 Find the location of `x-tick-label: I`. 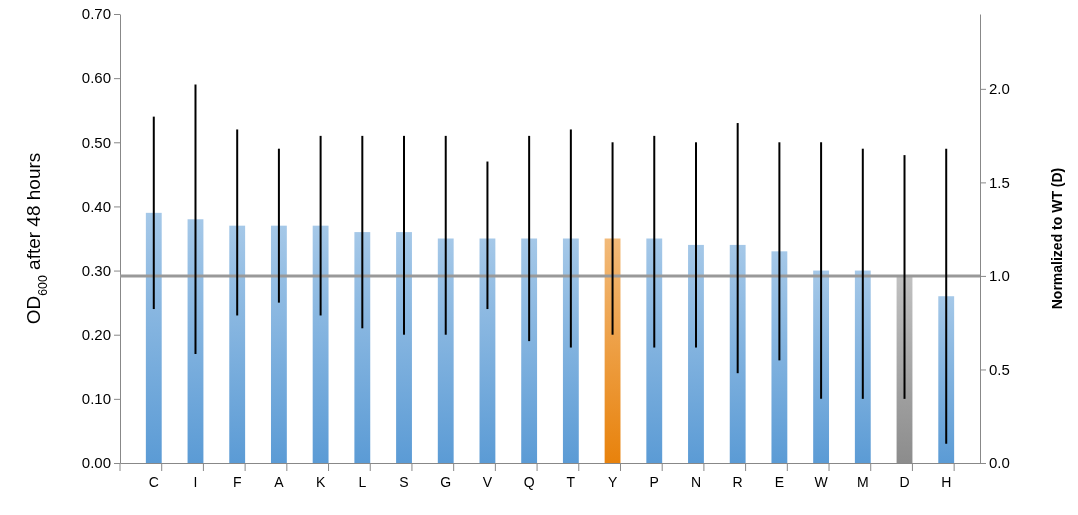

x-tick-label: I is located at coordinates (195, 481).